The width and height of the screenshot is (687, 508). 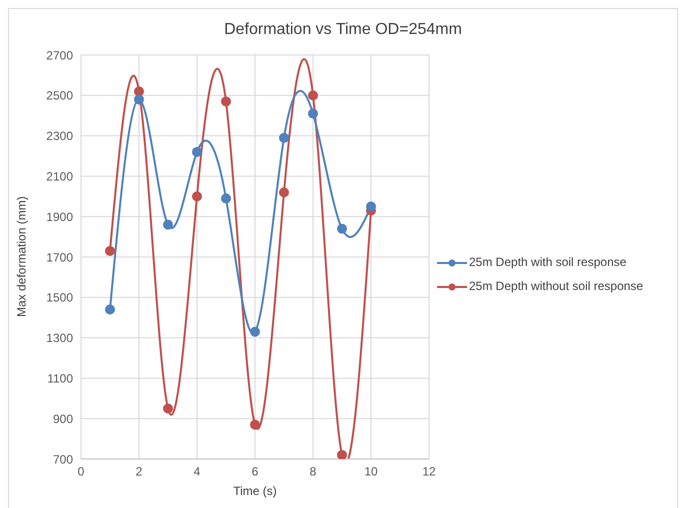 I want to click on x-tick-label: 12, so click(x=429, y=471).